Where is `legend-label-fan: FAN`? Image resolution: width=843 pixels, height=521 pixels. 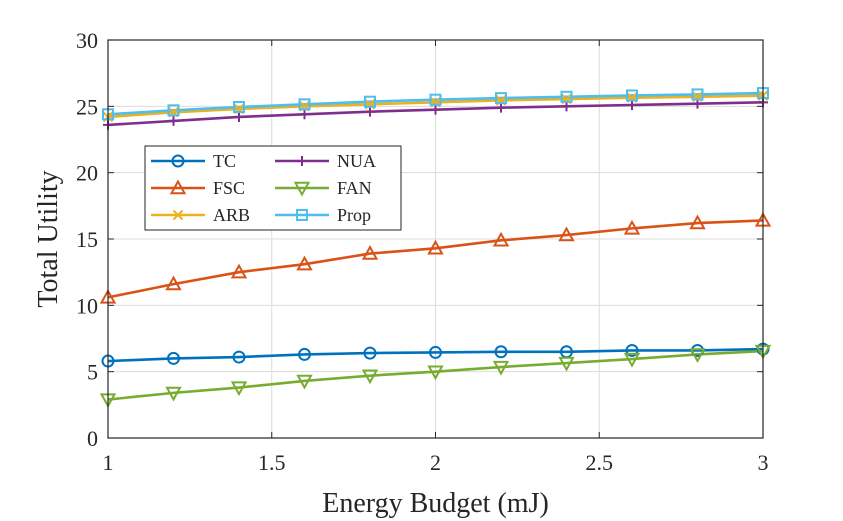
legend-label-fan: FAN is located at coordinates (354, 188).